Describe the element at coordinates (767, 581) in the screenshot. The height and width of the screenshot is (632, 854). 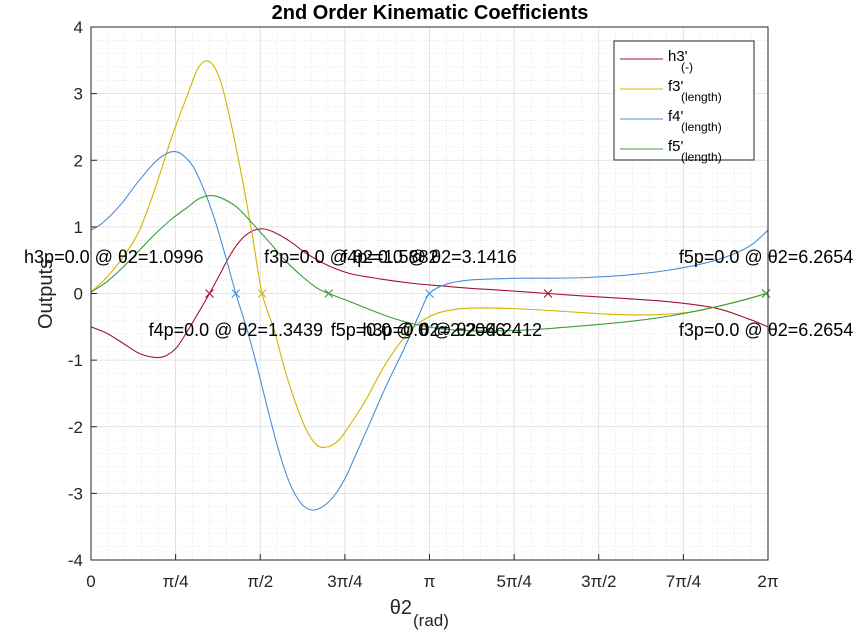
I see `x-tick-label: 2π` at that location.